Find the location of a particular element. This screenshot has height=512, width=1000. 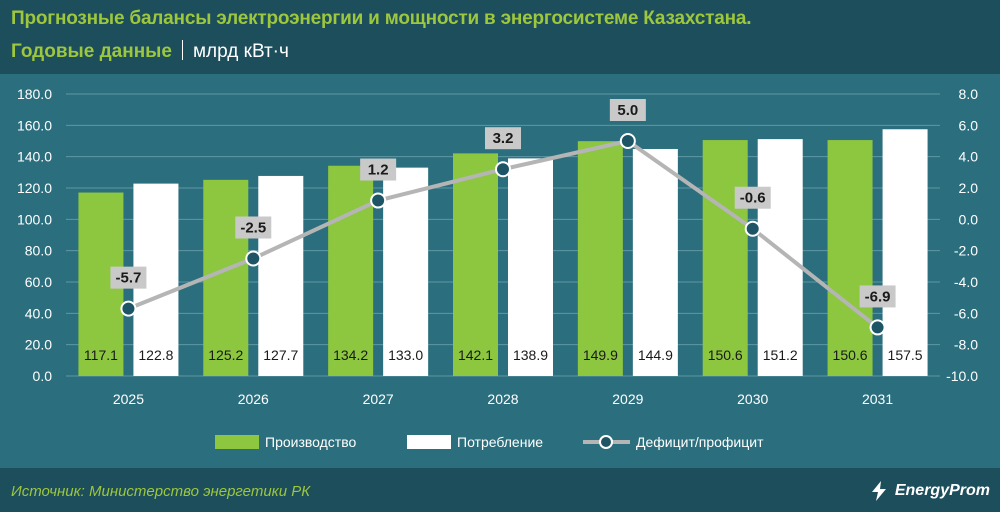

x-axis-tick: 2031 is located at coordinates (877, 399).